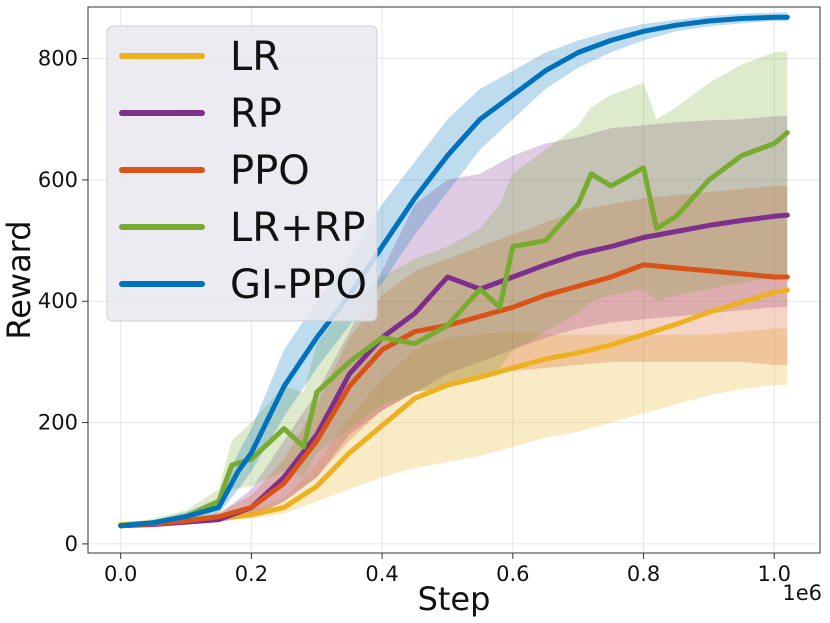 The width and height of the screenshot is (830, 623). Describe the element at coordinates (120, 574) in the screenshot. I see `x-tick-label: 0.0` at that location.